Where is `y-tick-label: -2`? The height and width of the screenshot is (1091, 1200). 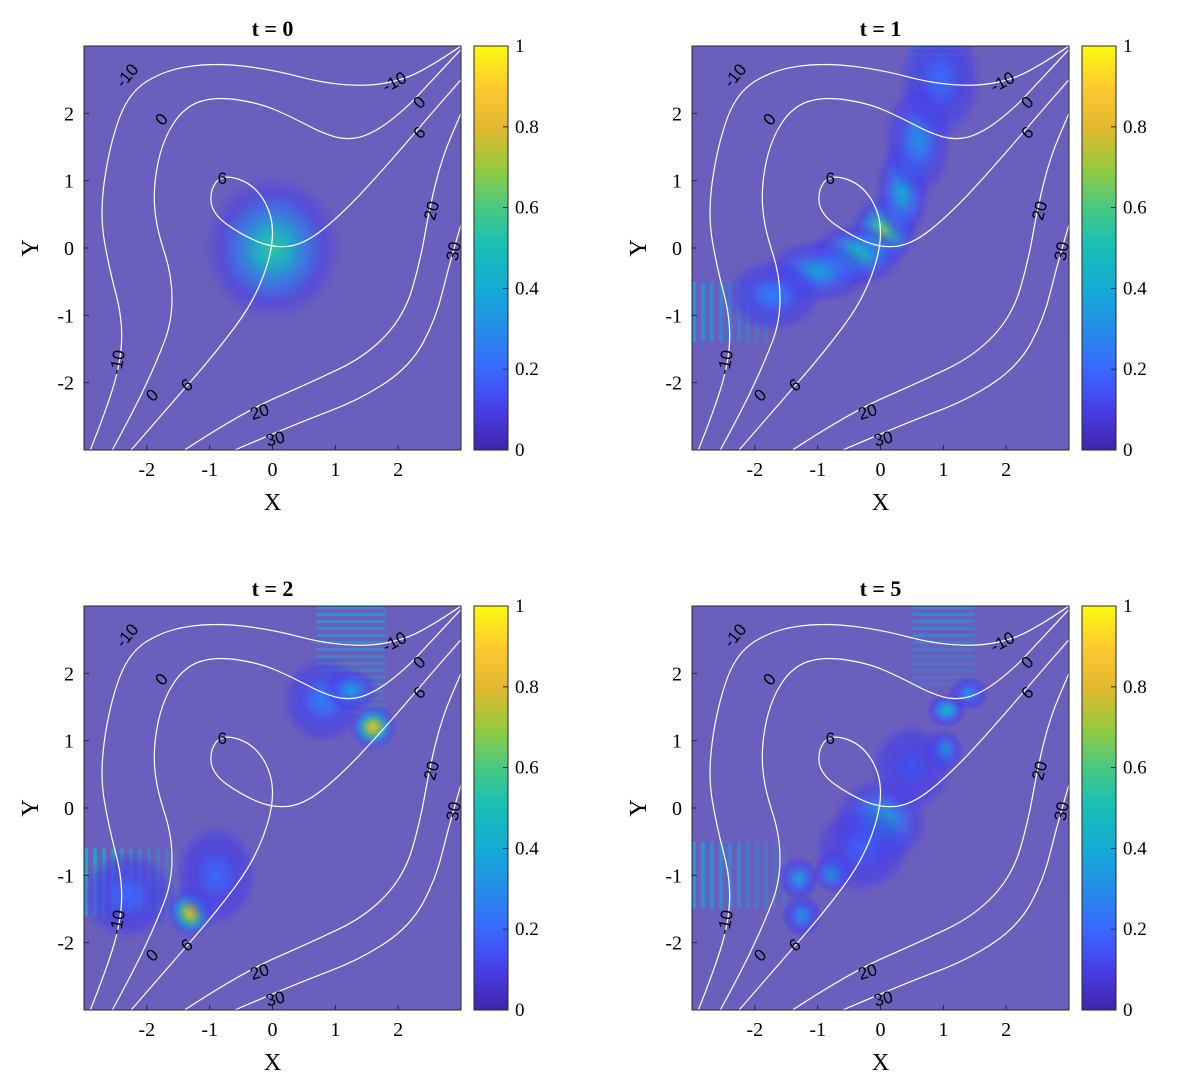
y-tick-label: -2 is located at coordinates (673, 944).